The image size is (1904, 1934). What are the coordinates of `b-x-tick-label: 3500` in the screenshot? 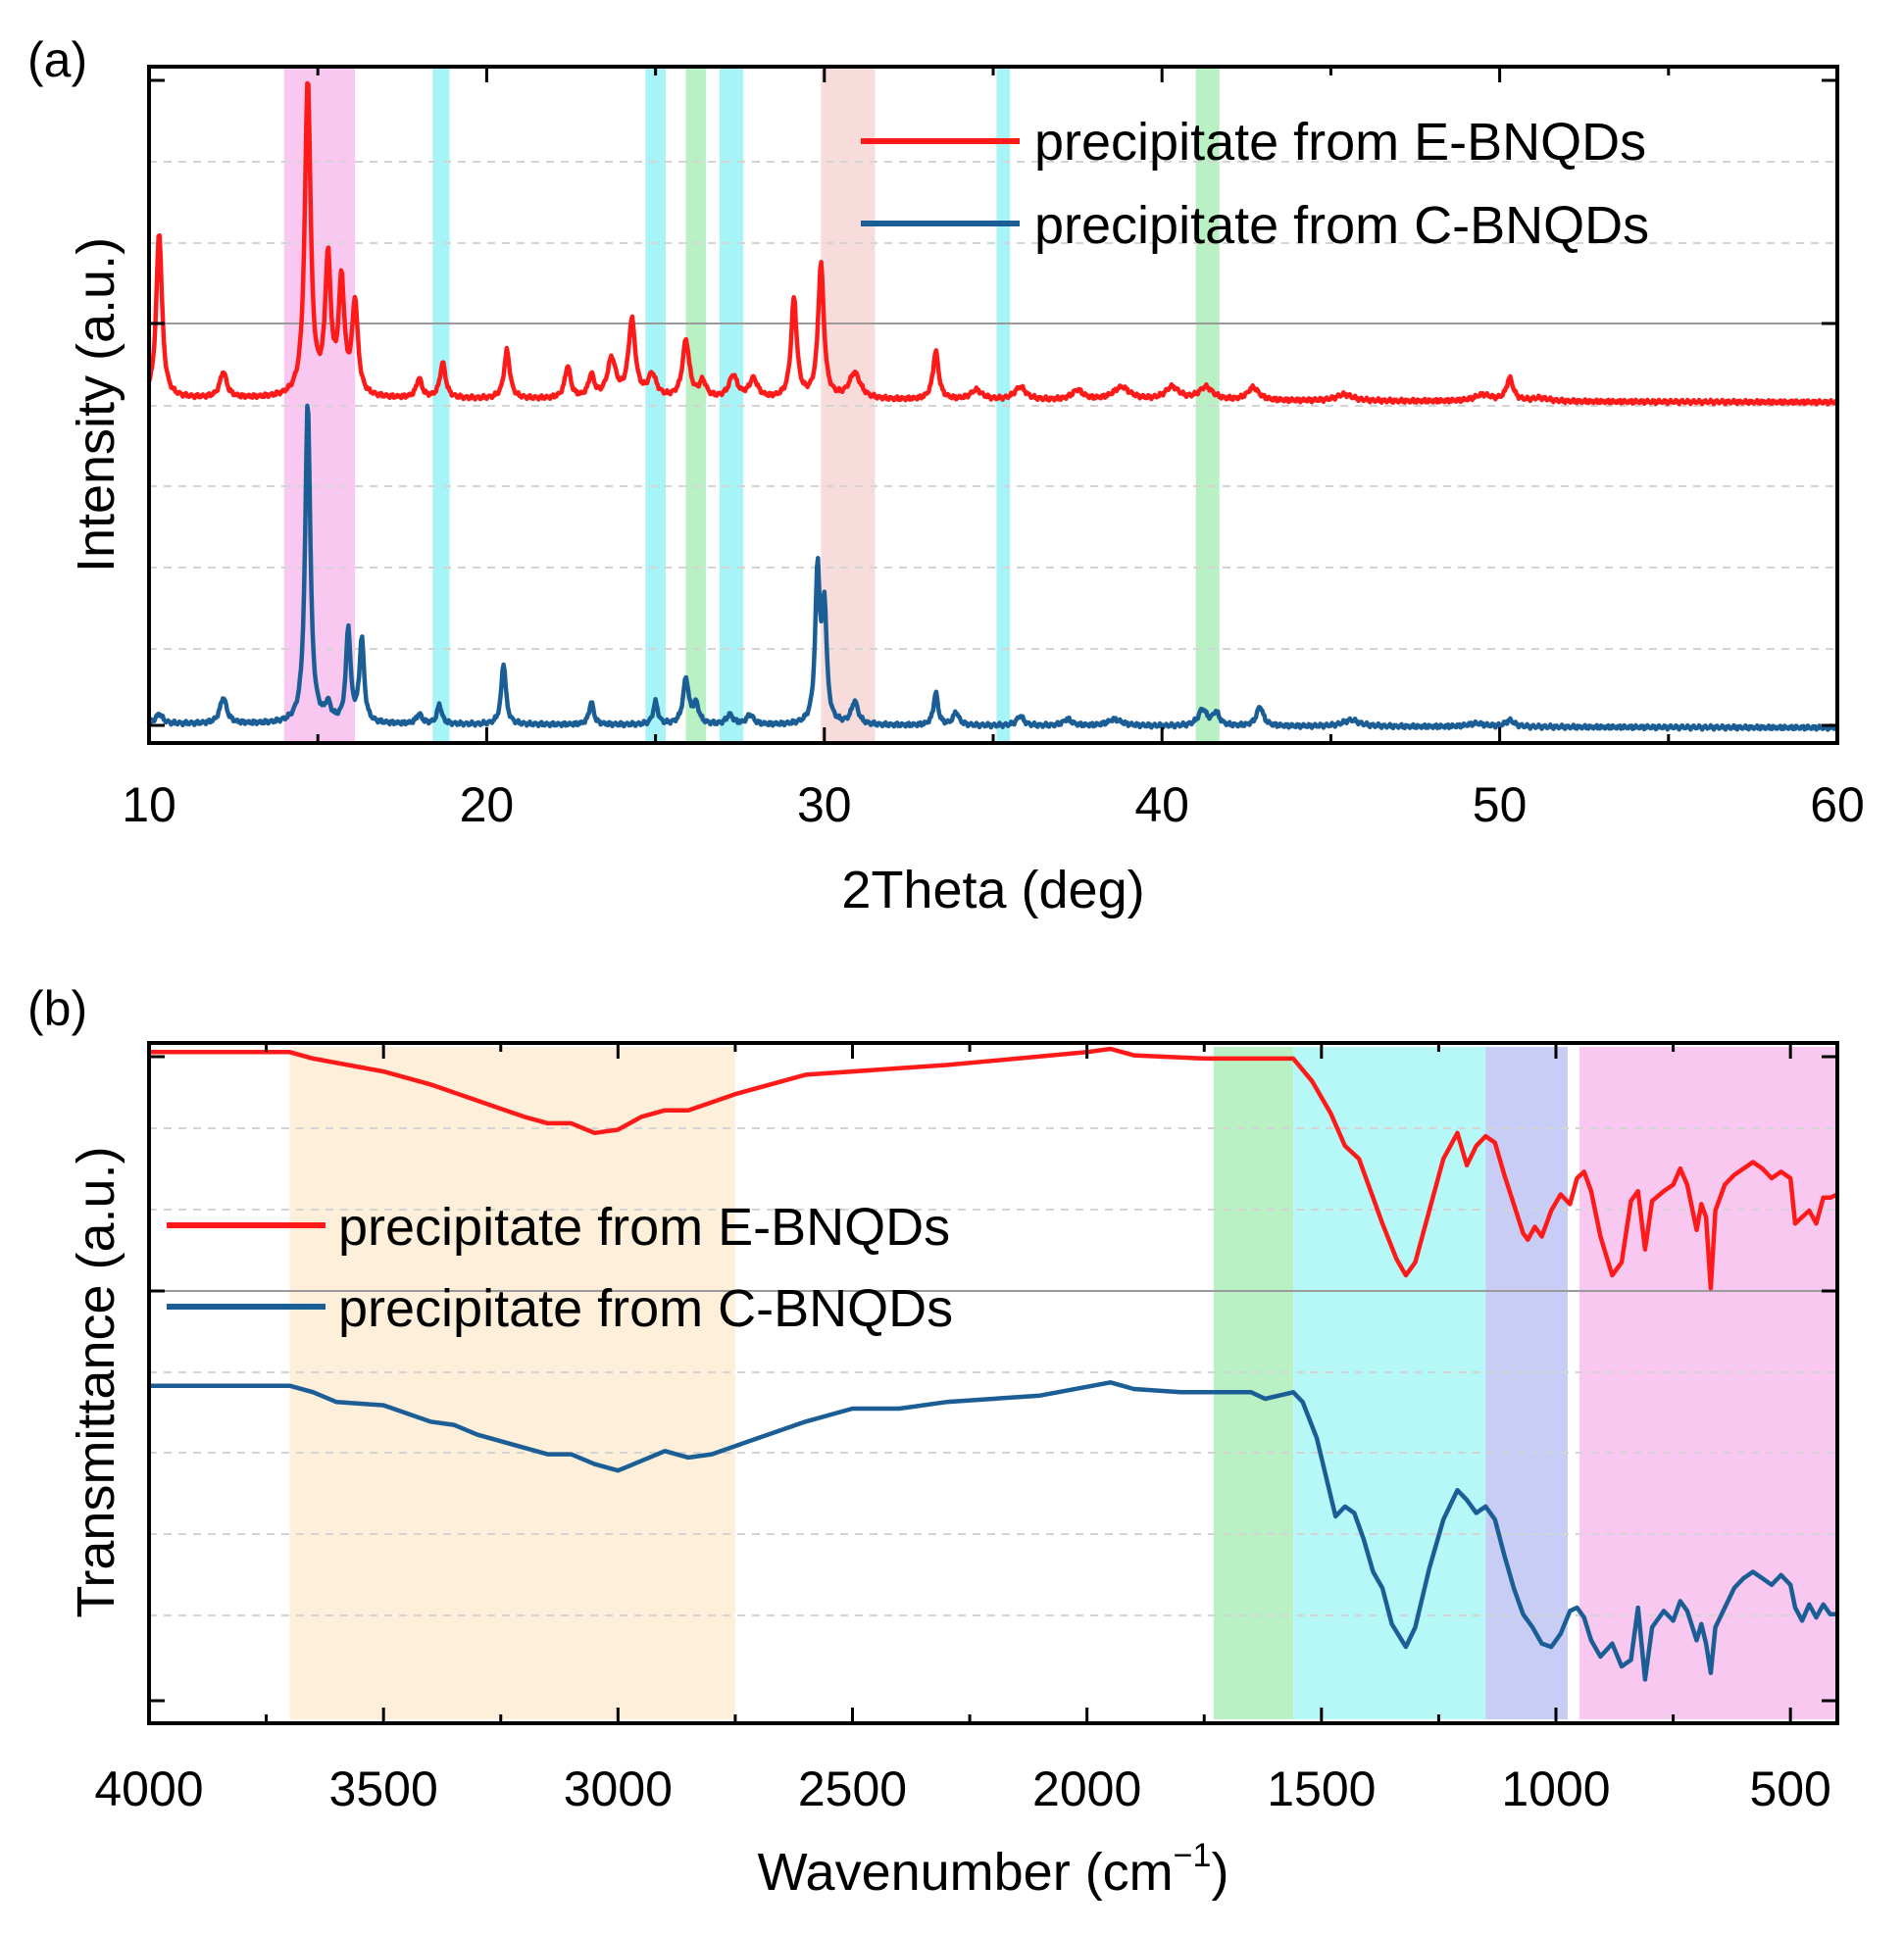 It's located at (383, 1788).